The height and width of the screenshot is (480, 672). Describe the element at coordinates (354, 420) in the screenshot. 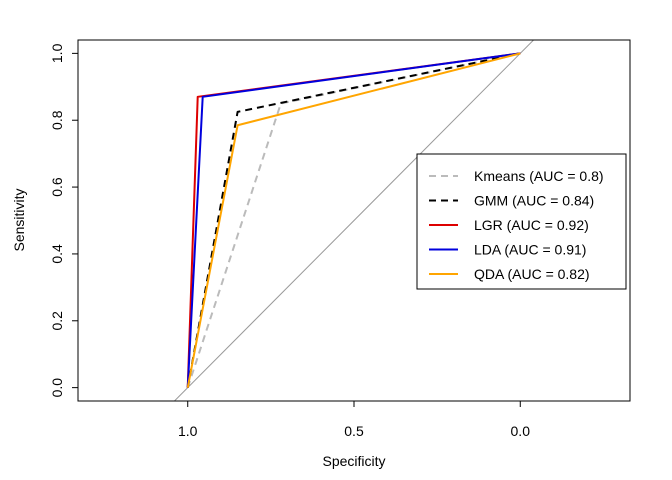

I see `x-axis: 1.0 0.5 0.0` at that location.